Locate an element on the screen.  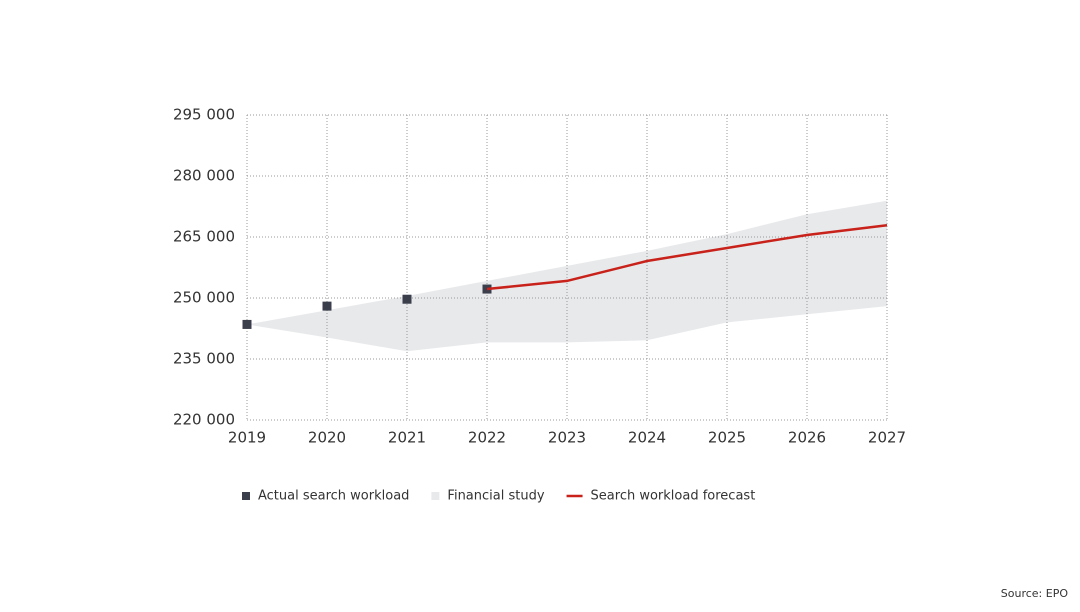
legend-label: Search workload forecast is located at coordinates (673, 496).